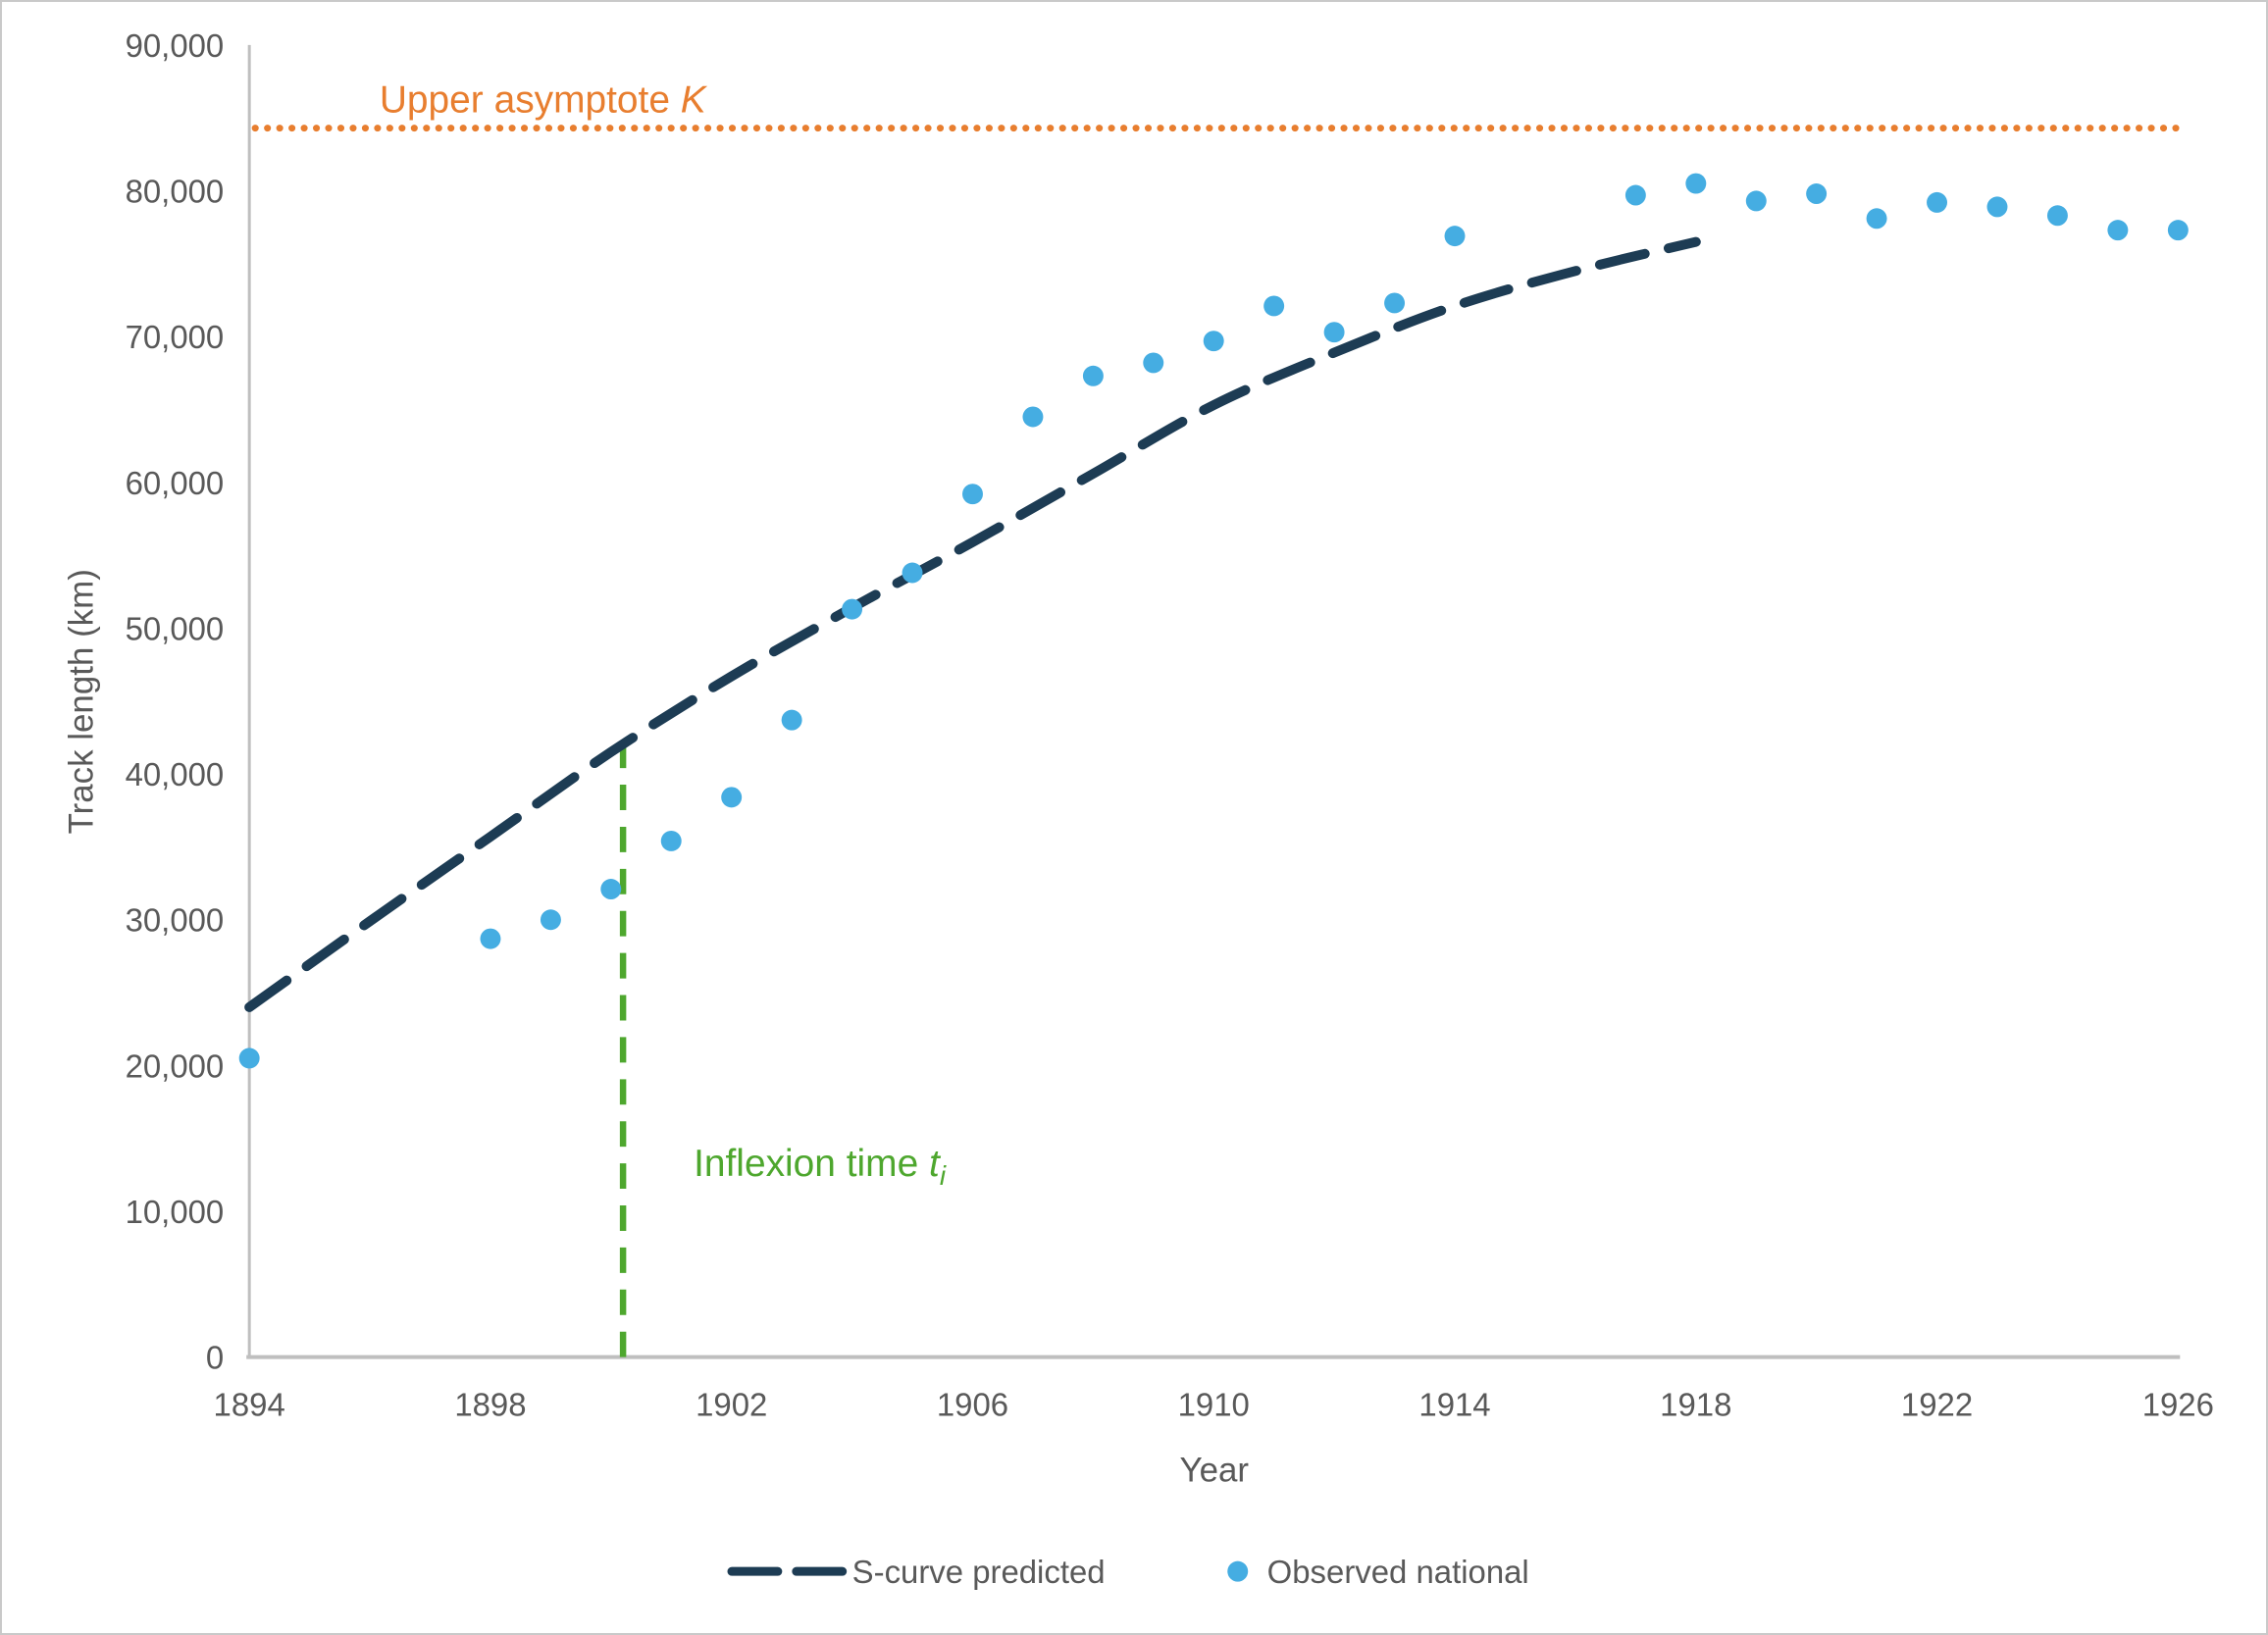 The width and height of the screenshot is (2268, 1635). What do you see at coordinates (2178, 1405) in the screenshot?
I see `x-tick-label: 1926` at bounding box center [2178, 1405].